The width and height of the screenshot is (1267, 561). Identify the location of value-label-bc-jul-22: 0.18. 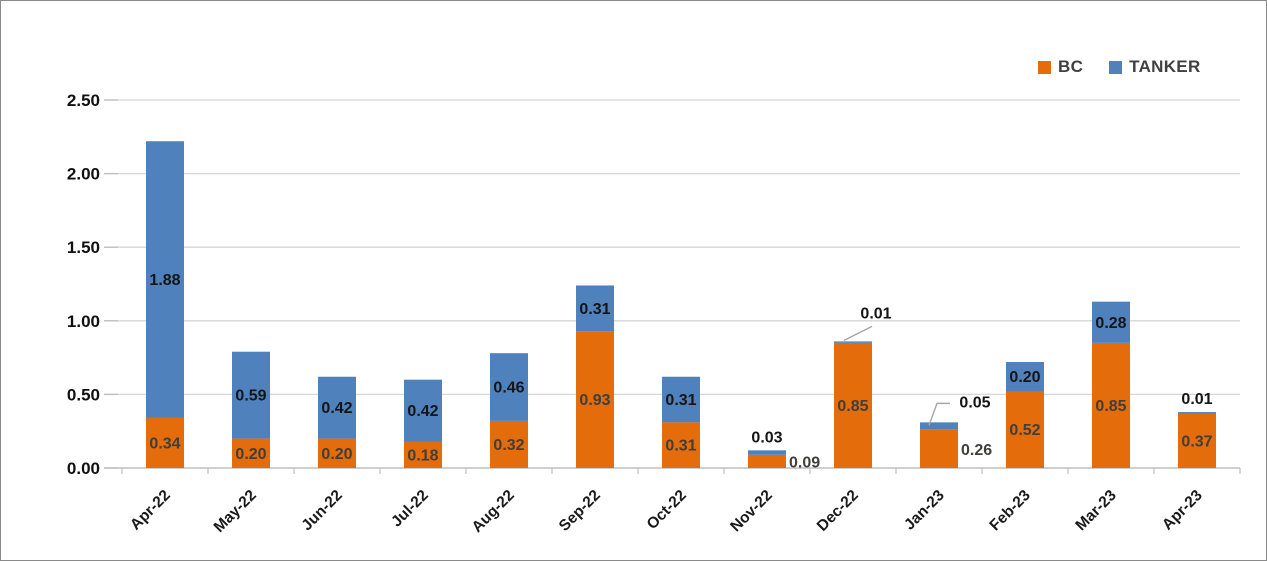
(422, 455).